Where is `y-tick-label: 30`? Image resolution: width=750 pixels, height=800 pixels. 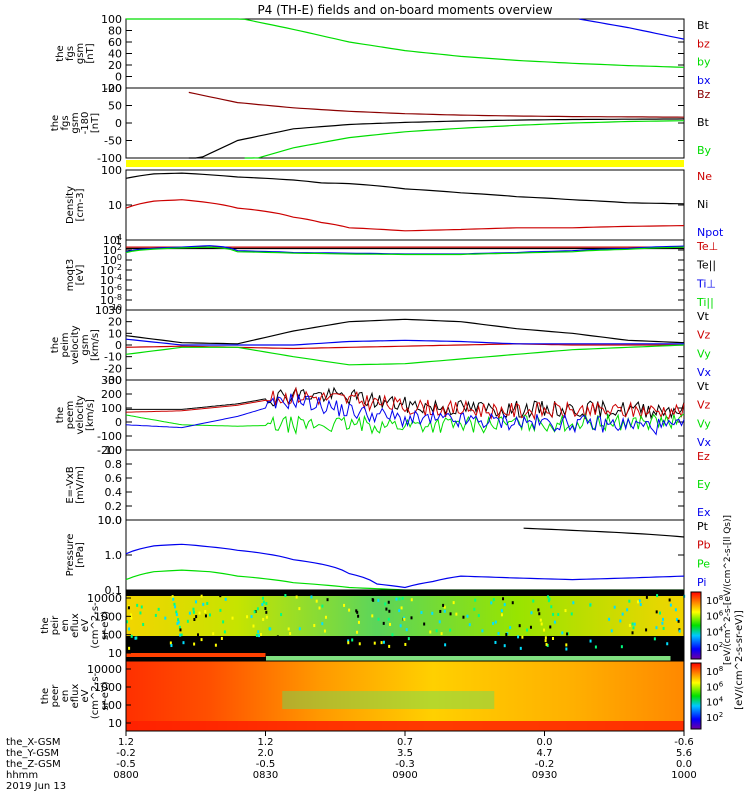
y-tick-label: 30 is located at coordinates (115, 310).